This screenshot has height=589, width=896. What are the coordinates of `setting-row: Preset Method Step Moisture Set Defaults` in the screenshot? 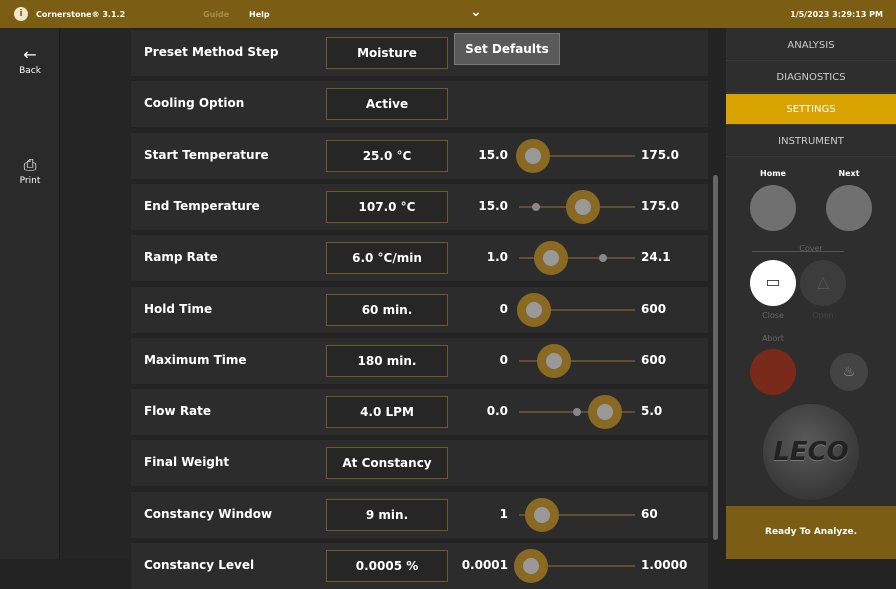 It's located at (419, 53).